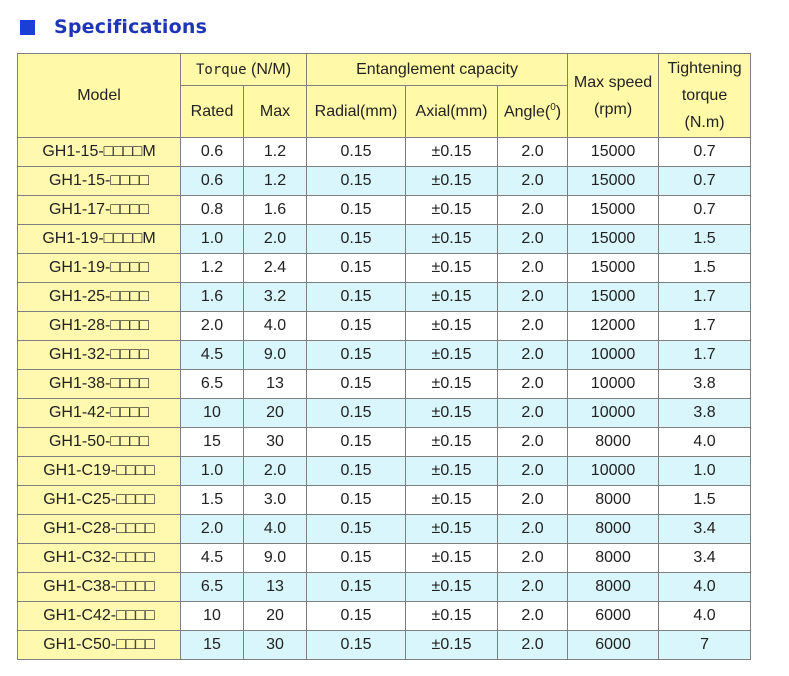 This screenshot has height=676, width=789. I want to click on rated-torque-cell: 0.6, so click(212, 181).